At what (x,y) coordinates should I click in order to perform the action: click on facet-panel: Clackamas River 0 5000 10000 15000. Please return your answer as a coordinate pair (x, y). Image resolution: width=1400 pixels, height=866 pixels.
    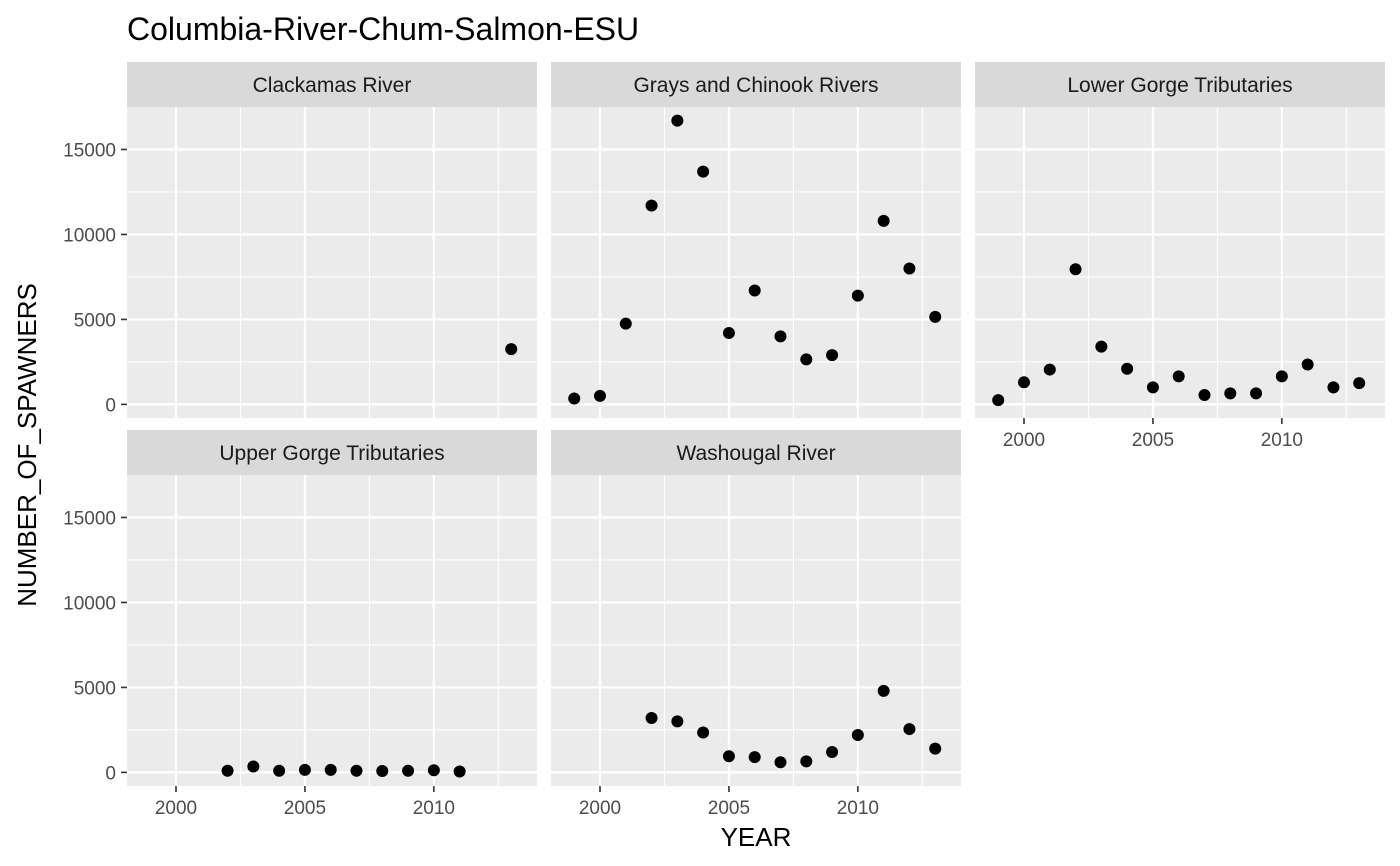
    Looking at the image, I should click on (300, 240).